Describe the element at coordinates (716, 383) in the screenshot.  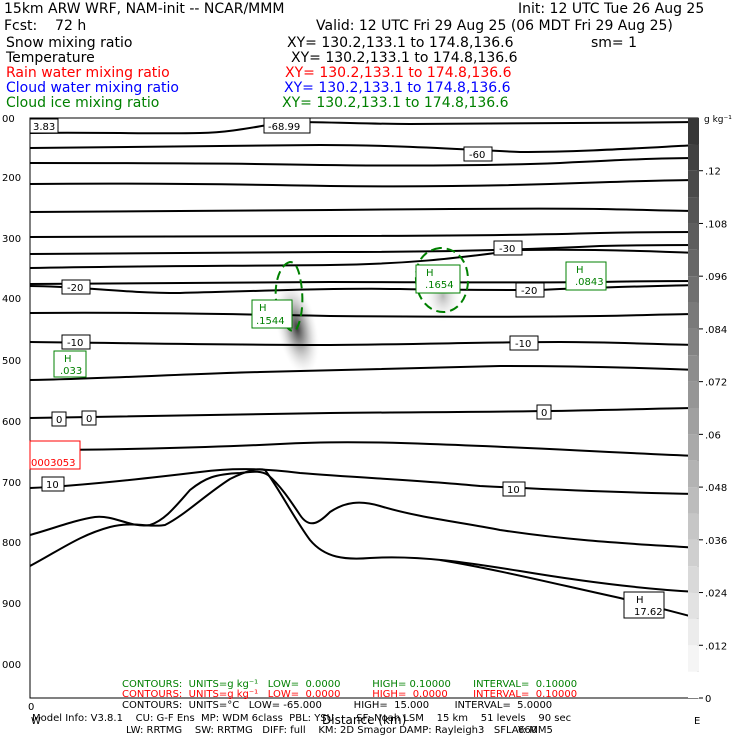
I see `colorbar-tick-label: .072` at that location.